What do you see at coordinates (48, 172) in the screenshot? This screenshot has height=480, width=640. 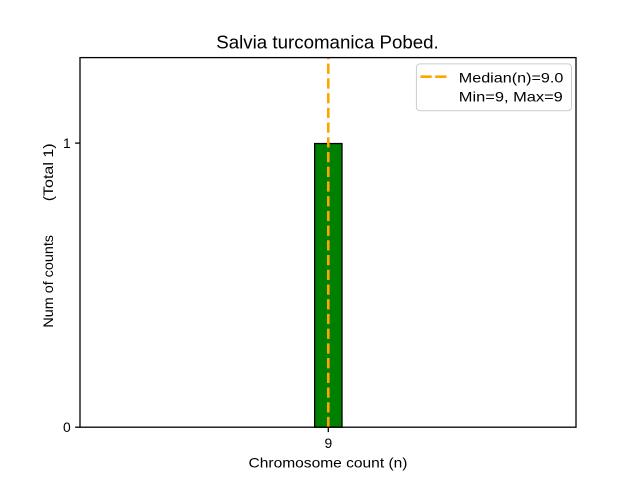 I see `svg-text: (Total 1)` at bounding box center [48, 172].